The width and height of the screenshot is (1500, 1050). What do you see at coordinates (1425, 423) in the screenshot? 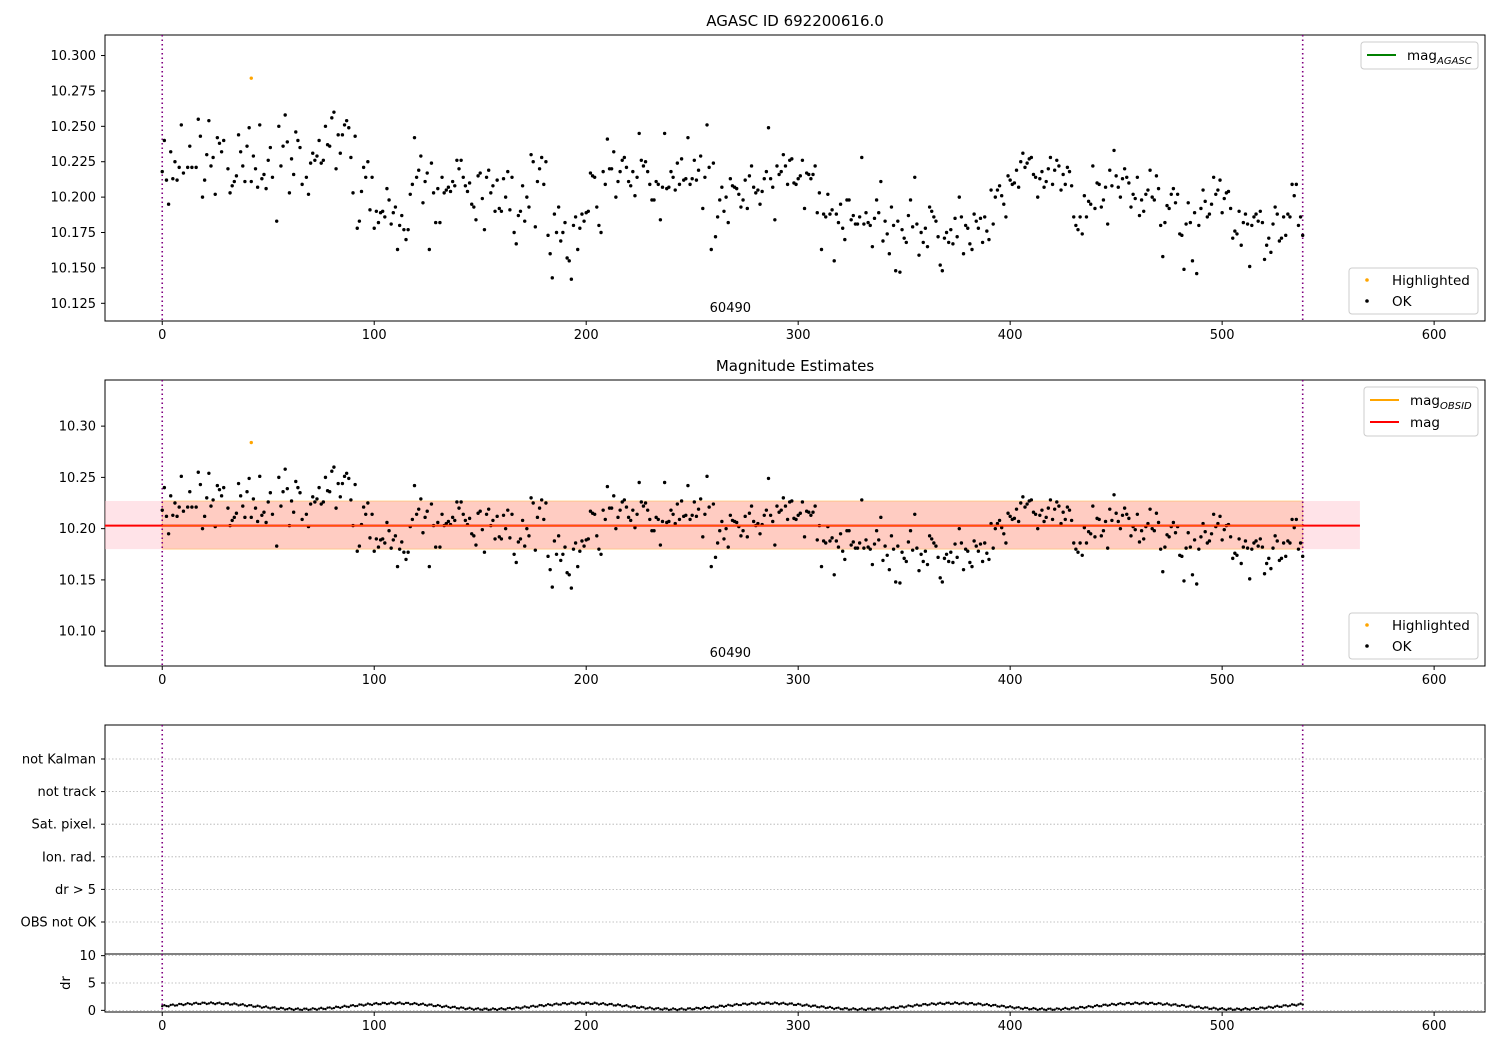
I see `legend-label: mag` at bounding box center [1425, 423].